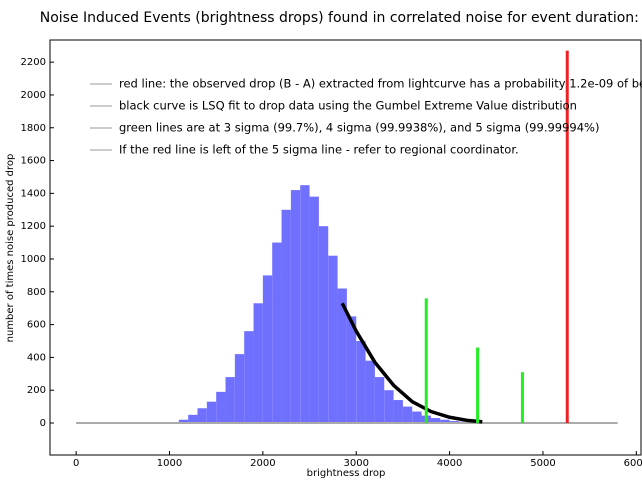 Image resolution: width=642 pixels, height=481 pixels. What do you see at coordinates (36, 292) in the screenshot?
I see `y-tick-label: 800` at bounding box center [36, 292].